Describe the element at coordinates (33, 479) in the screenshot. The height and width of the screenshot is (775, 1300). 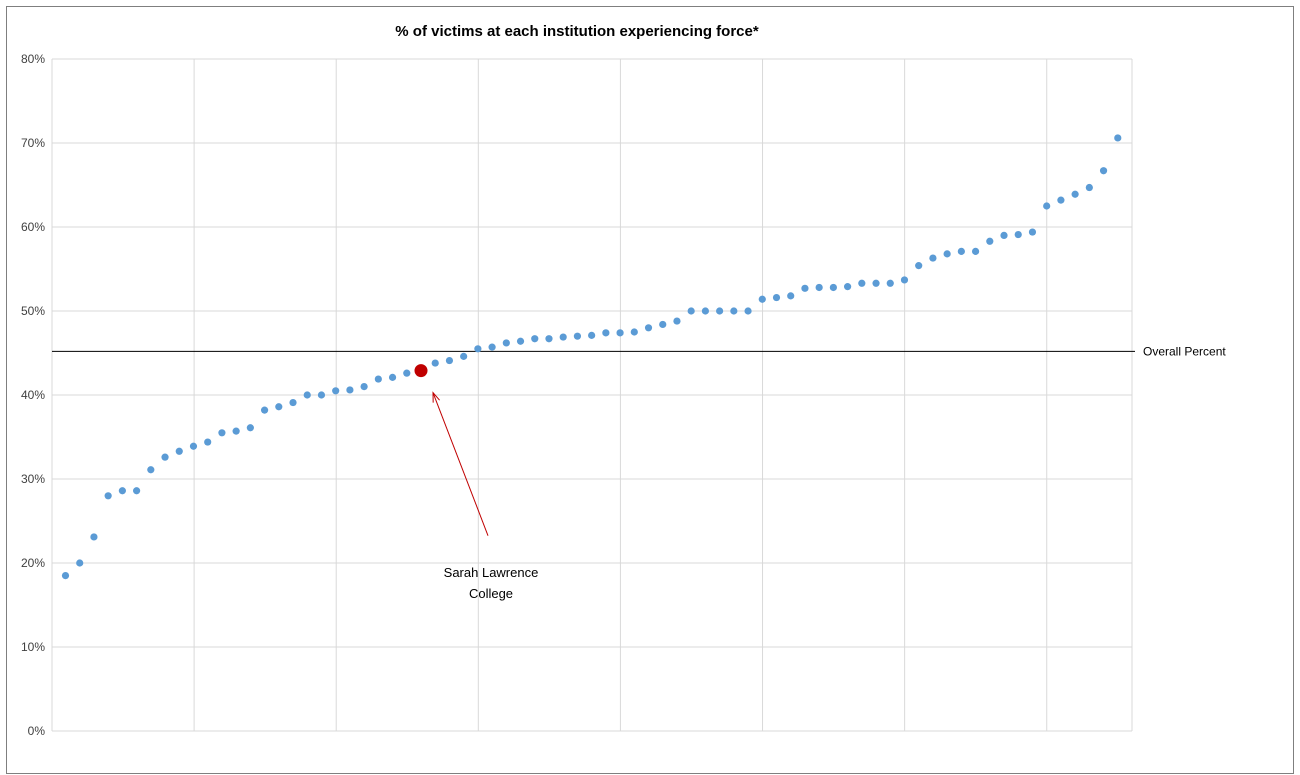
I see `y-tick-label: 30%` at that location.